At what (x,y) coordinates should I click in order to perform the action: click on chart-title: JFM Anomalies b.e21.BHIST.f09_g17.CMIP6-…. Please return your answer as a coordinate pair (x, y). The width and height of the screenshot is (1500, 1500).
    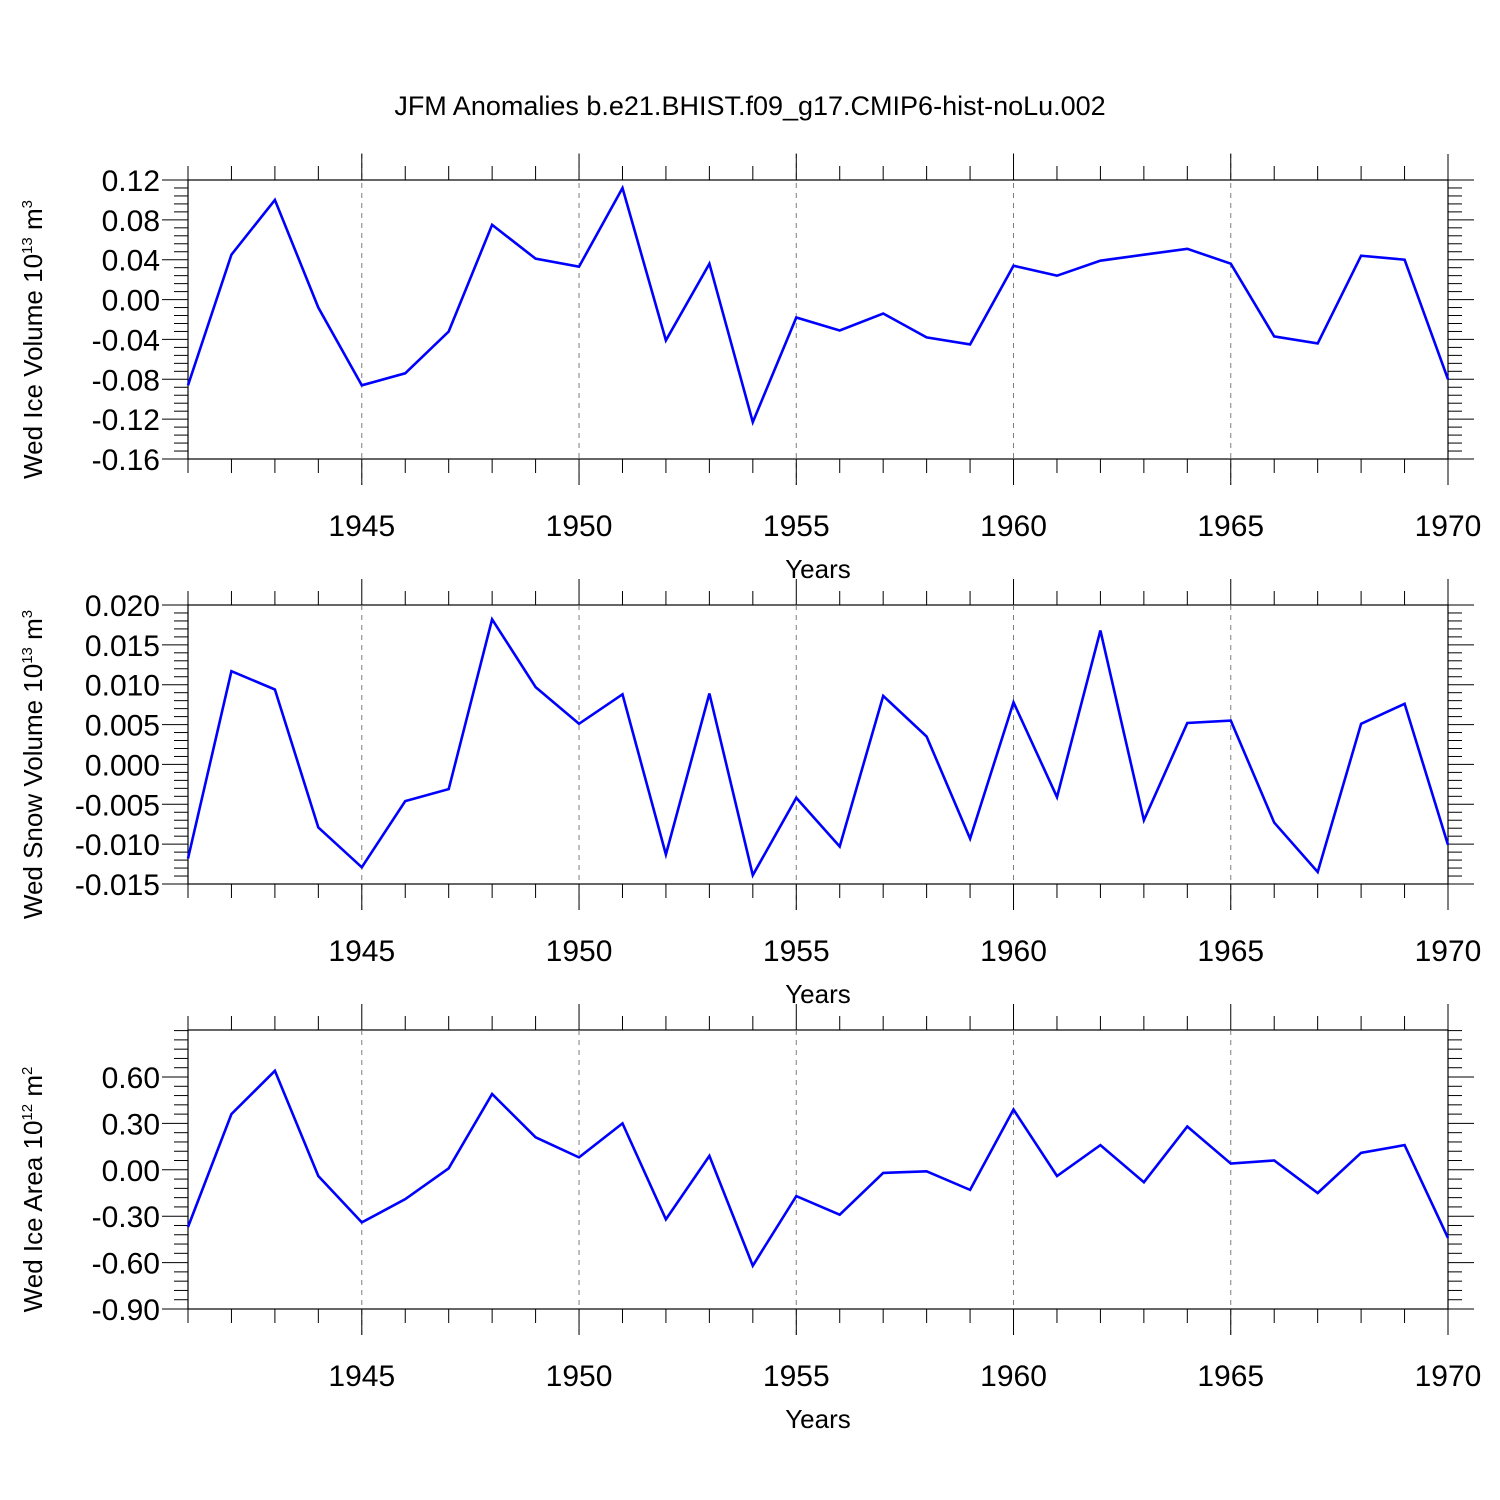
    Looking at the image, I should click on (749, 106).